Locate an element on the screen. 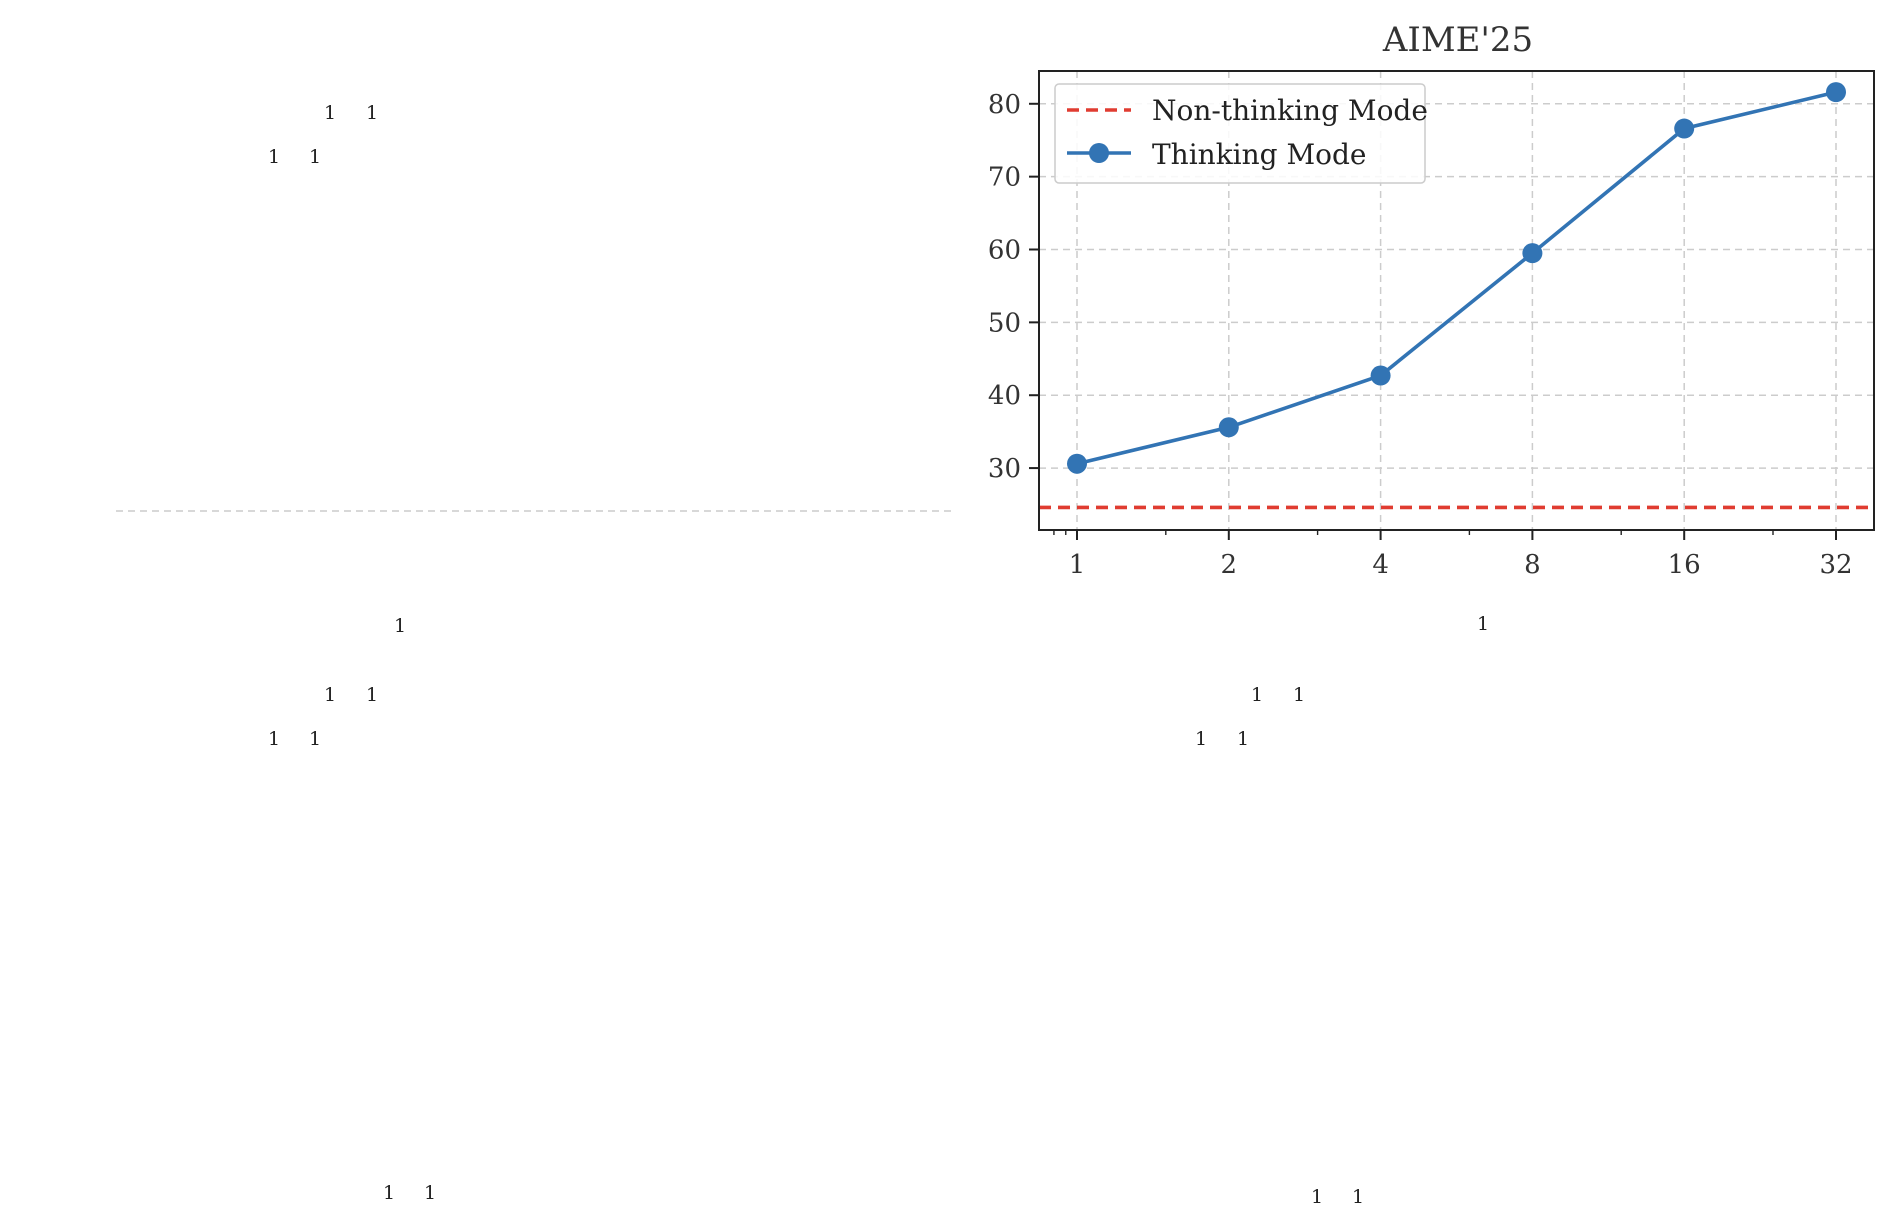  legend-box is located at coordinates (1240, 133).